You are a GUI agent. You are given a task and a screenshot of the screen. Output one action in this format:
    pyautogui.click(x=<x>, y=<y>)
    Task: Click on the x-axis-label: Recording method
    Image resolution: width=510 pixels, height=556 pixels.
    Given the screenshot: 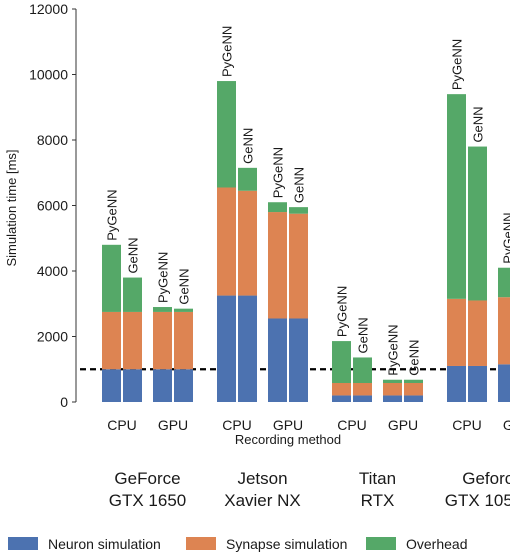 What is the action you would take?
    pyautogui.click(x=288, y=439)
    